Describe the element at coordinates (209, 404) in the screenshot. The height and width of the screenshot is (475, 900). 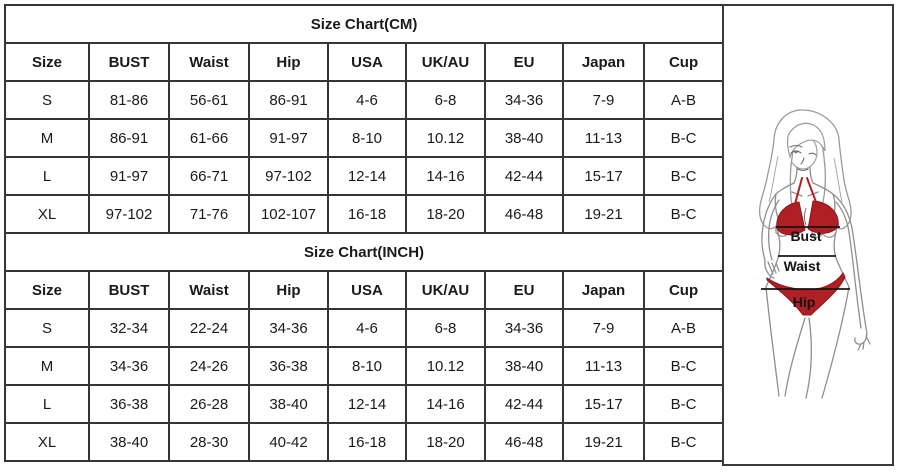
I see `cell: 26-28` at that location.